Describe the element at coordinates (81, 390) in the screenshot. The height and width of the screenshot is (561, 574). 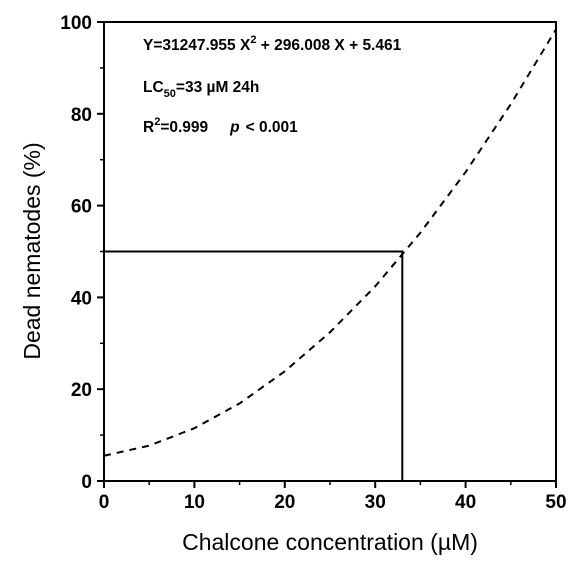
I see `y-tick-label: 20` at that location.